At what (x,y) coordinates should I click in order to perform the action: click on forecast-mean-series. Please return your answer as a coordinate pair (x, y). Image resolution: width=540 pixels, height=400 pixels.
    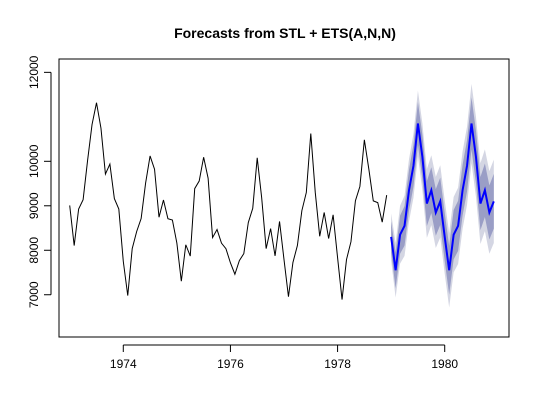
    Looking at the image, I should click on (442, 197).